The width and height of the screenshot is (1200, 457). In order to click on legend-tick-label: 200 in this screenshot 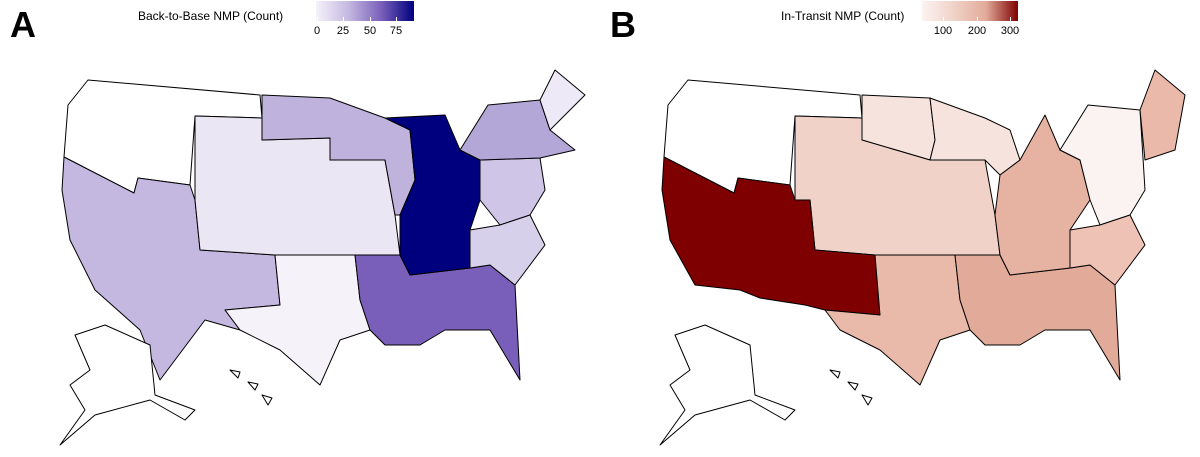, I will do `click(977, 31)`.